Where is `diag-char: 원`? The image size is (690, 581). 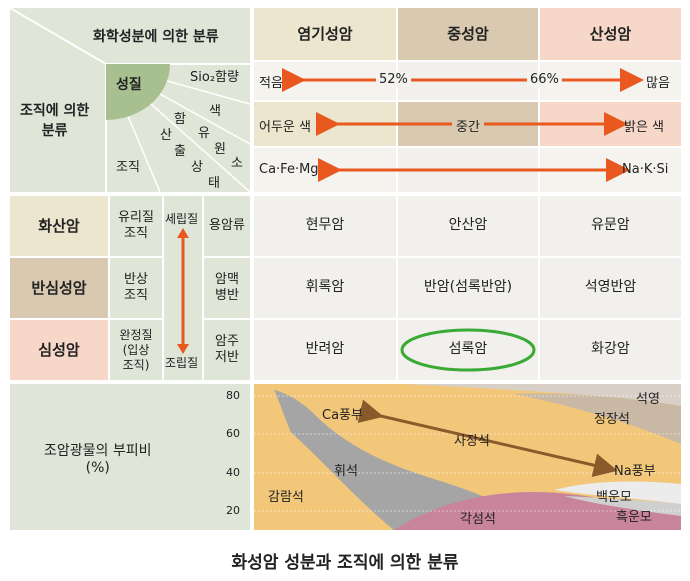 diag-char: 원 is located at coordinates (220, 149).